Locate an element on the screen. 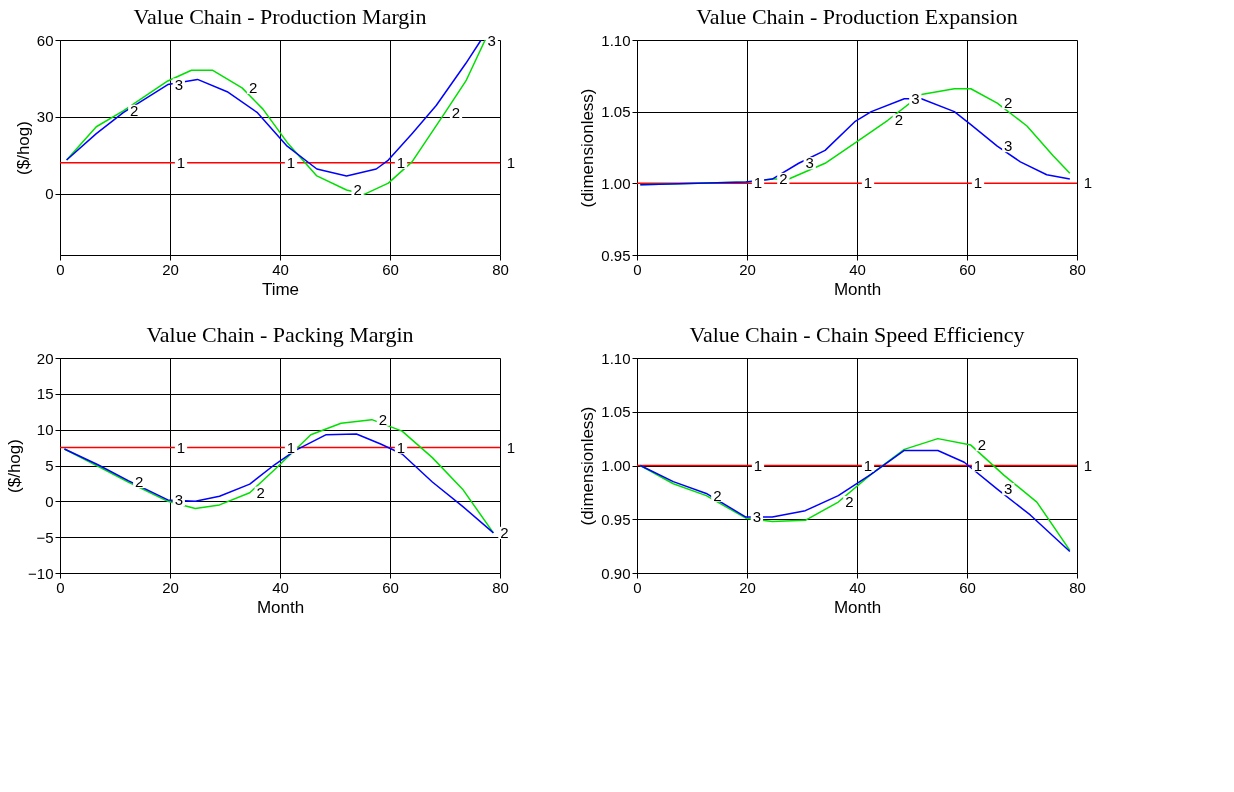 The height and width of the screenshot is (792, 1234). y-tick-label: 60 is located at coordinates (45, 40).